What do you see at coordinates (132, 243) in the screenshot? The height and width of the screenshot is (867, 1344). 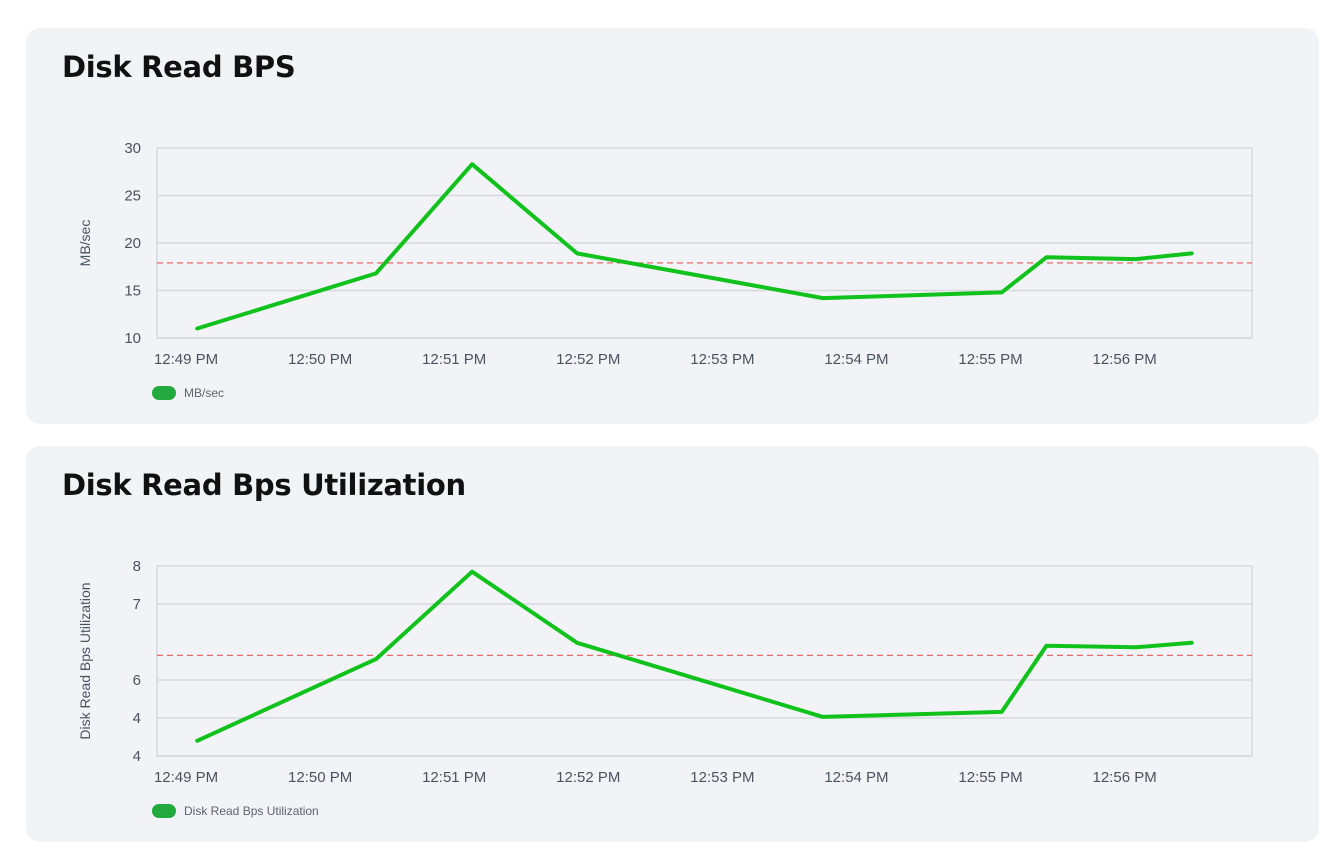 I see `y-tick-label: 20` at bounding box center [132, 243].